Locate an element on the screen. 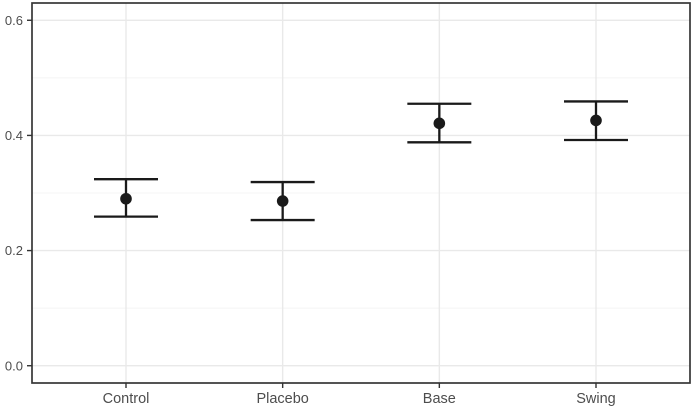 The height and width of the screenshot is (411, 696). data-point-base is located at coordinates (439, 123).